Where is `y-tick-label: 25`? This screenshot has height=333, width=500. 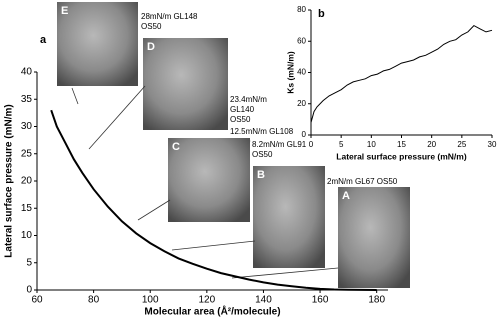
y-tick-label: 25 is located at coordinates (27, 153).